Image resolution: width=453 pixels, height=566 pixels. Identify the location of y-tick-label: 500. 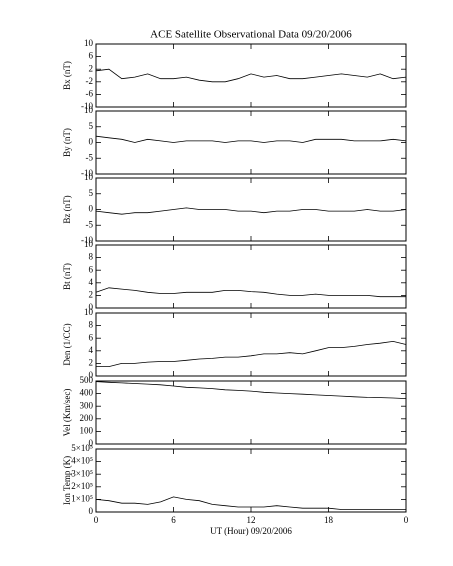
(87, 380).